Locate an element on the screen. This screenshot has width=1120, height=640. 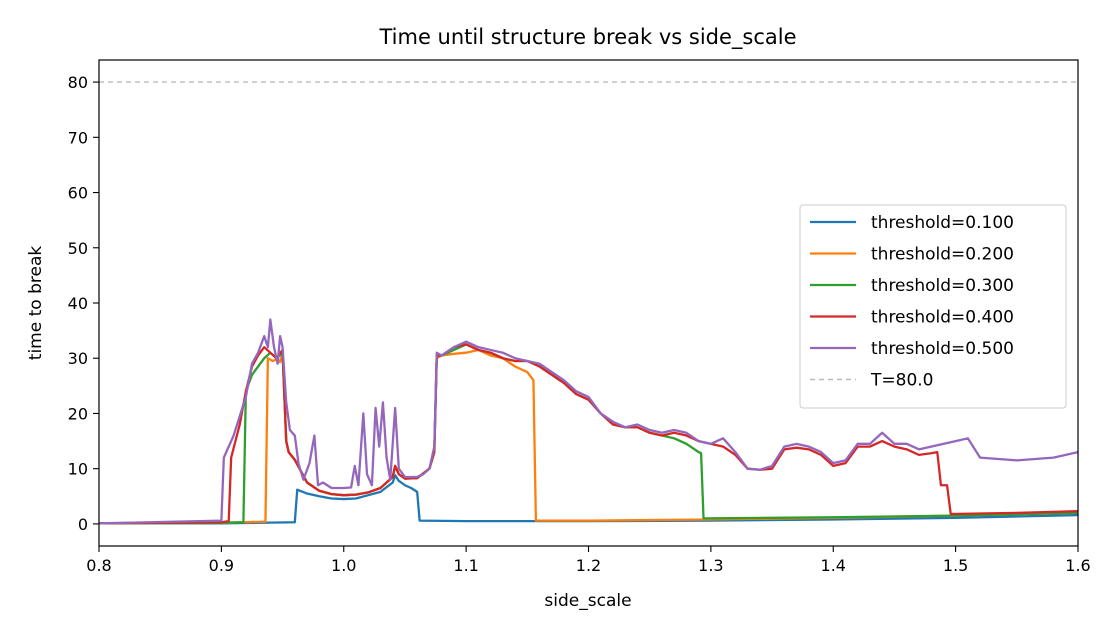
legend-label-3: threshold=0.300 is located at coordinates (942, 286).